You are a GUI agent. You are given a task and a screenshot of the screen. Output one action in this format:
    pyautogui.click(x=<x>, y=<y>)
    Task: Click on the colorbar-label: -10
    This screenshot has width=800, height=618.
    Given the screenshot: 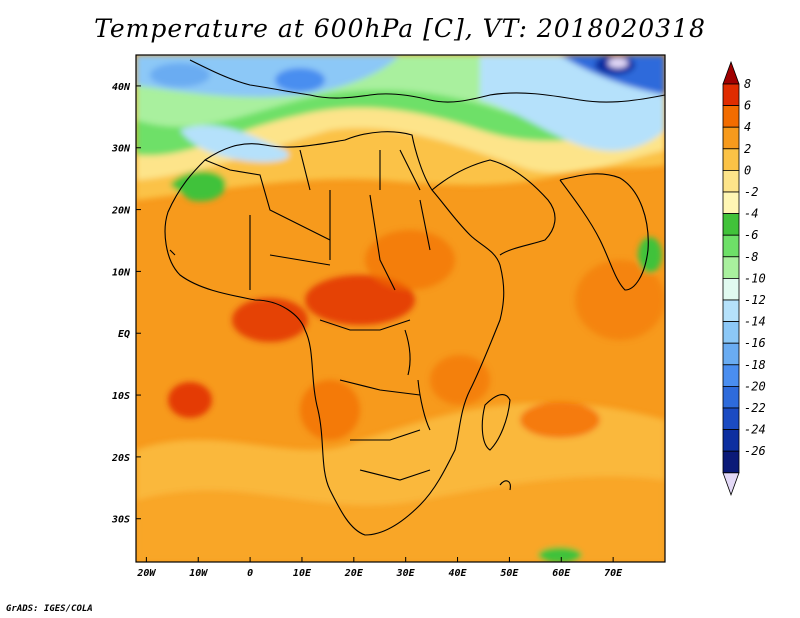 What is the action you would take?
    pyautogui.click(x=755, y=278)
    